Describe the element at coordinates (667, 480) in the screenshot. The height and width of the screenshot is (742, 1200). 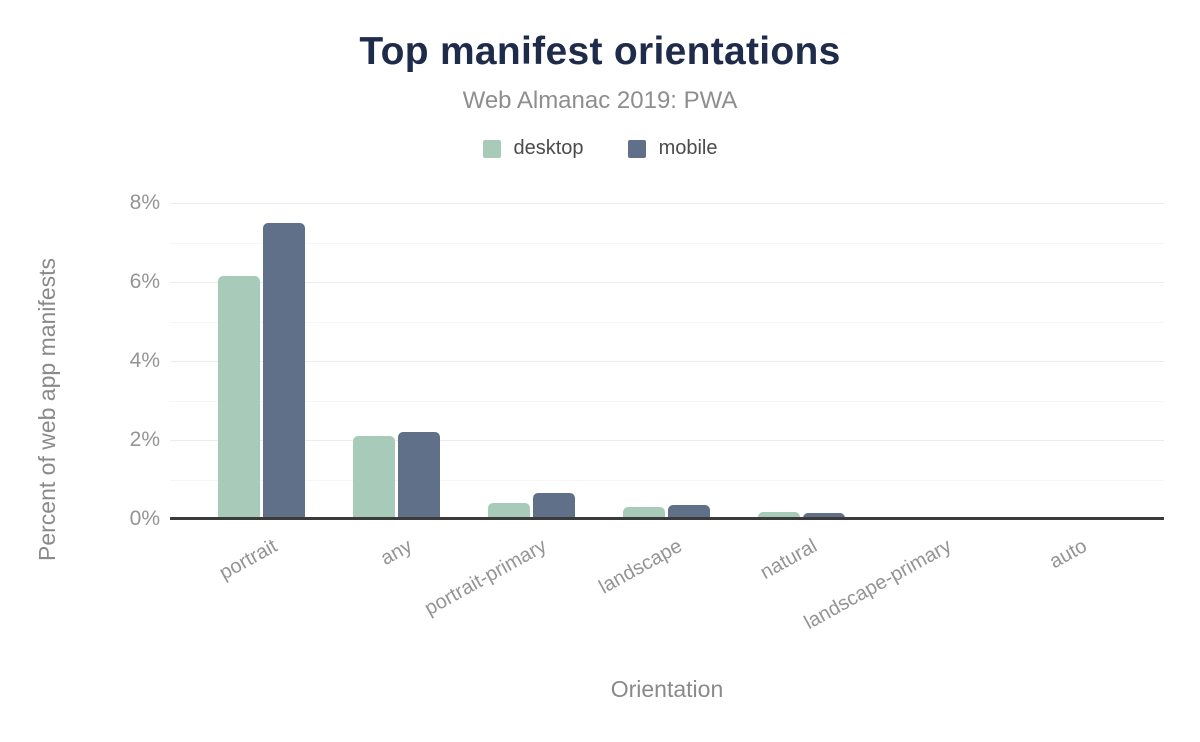
I see `gridline-1pct` at that location.